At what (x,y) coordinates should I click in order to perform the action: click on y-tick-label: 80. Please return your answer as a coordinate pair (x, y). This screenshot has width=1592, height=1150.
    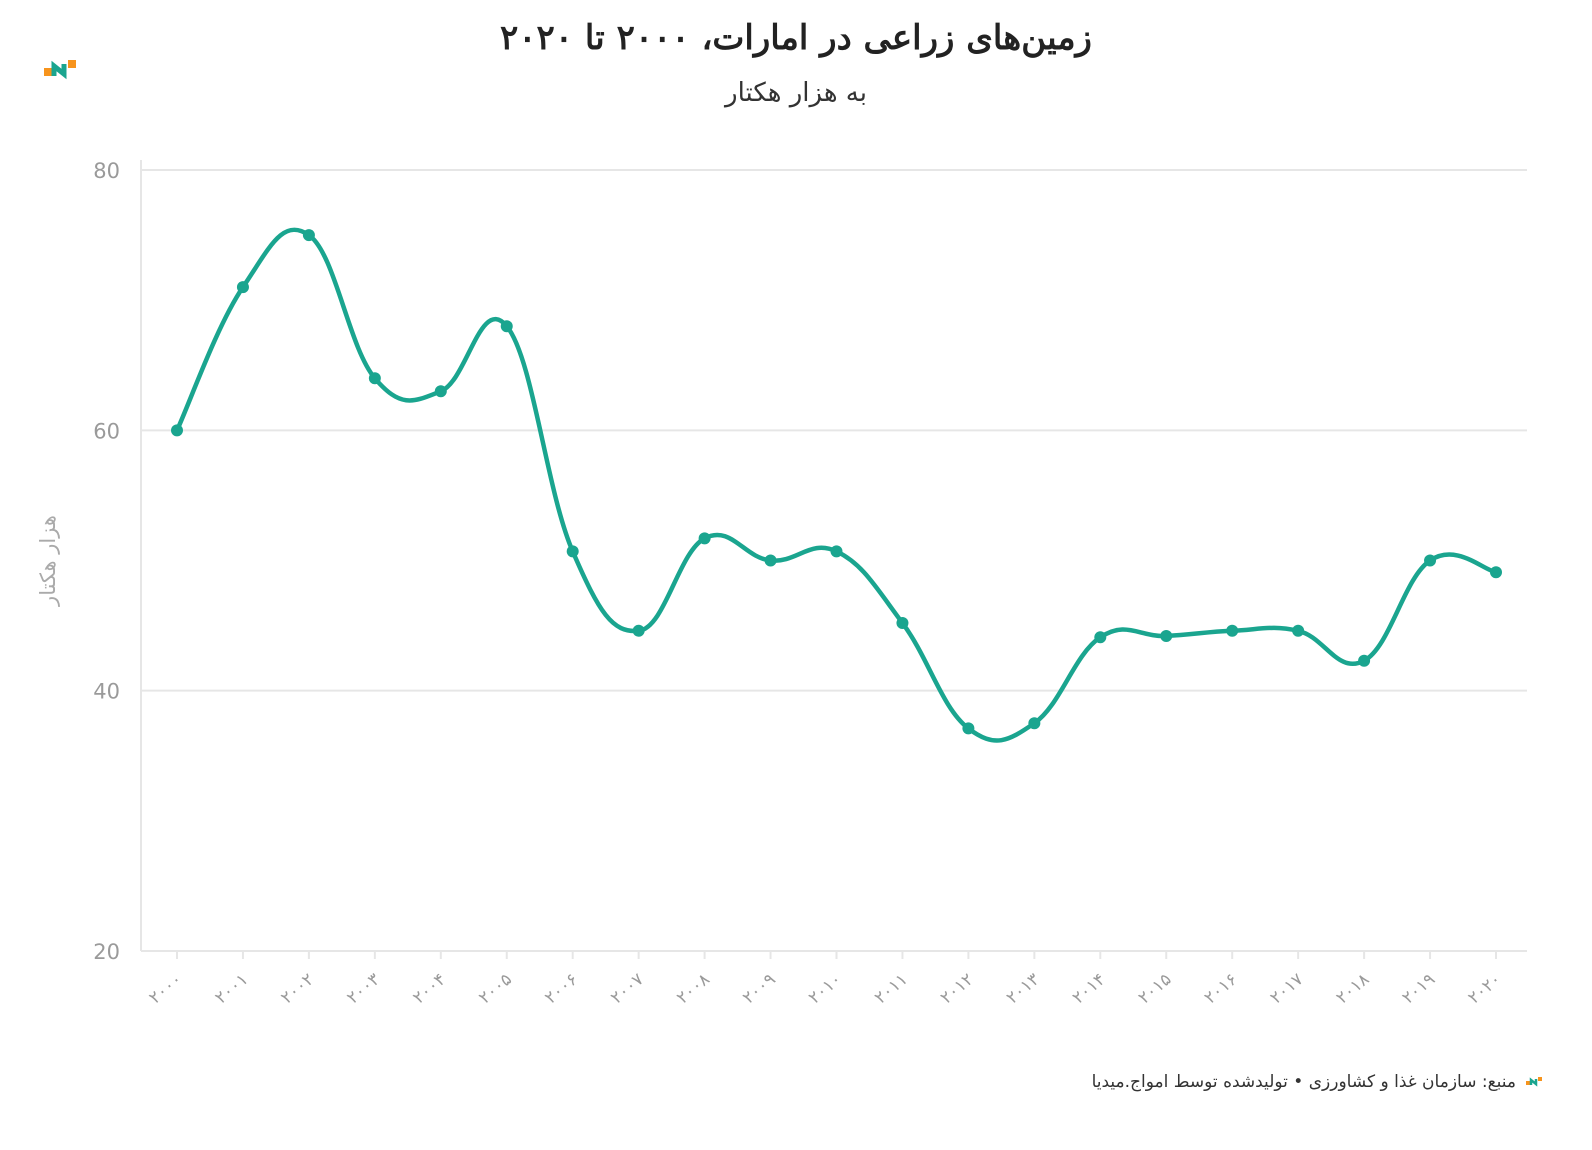
    Looking at the image, I should click on (106, 171).